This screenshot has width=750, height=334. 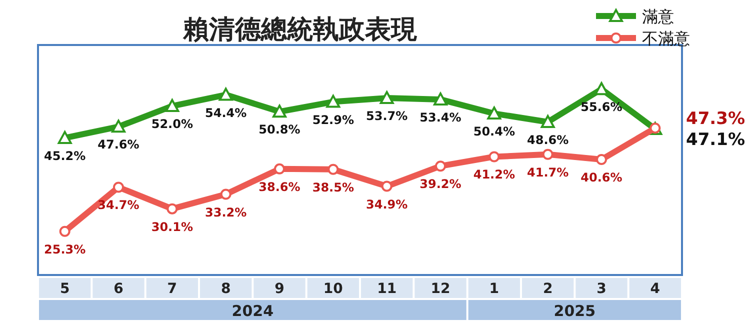 I want to click on x-tick-label: 9, so click(x=279, y=289).